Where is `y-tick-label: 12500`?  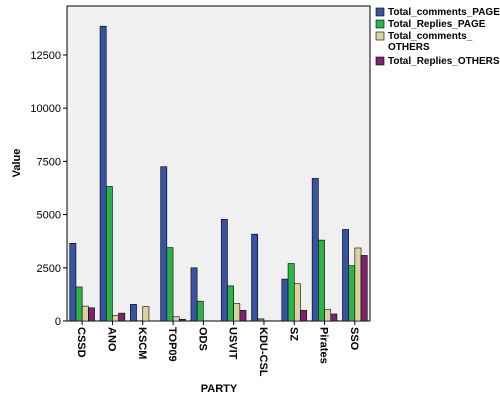 y-tick-label: 12500 is located at coordinates (45, 56).